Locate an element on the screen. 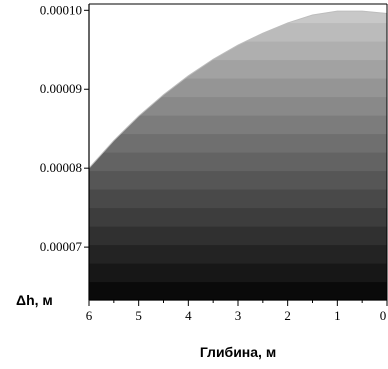  x-tick-label: 5 is located at coordinates (138, 315).